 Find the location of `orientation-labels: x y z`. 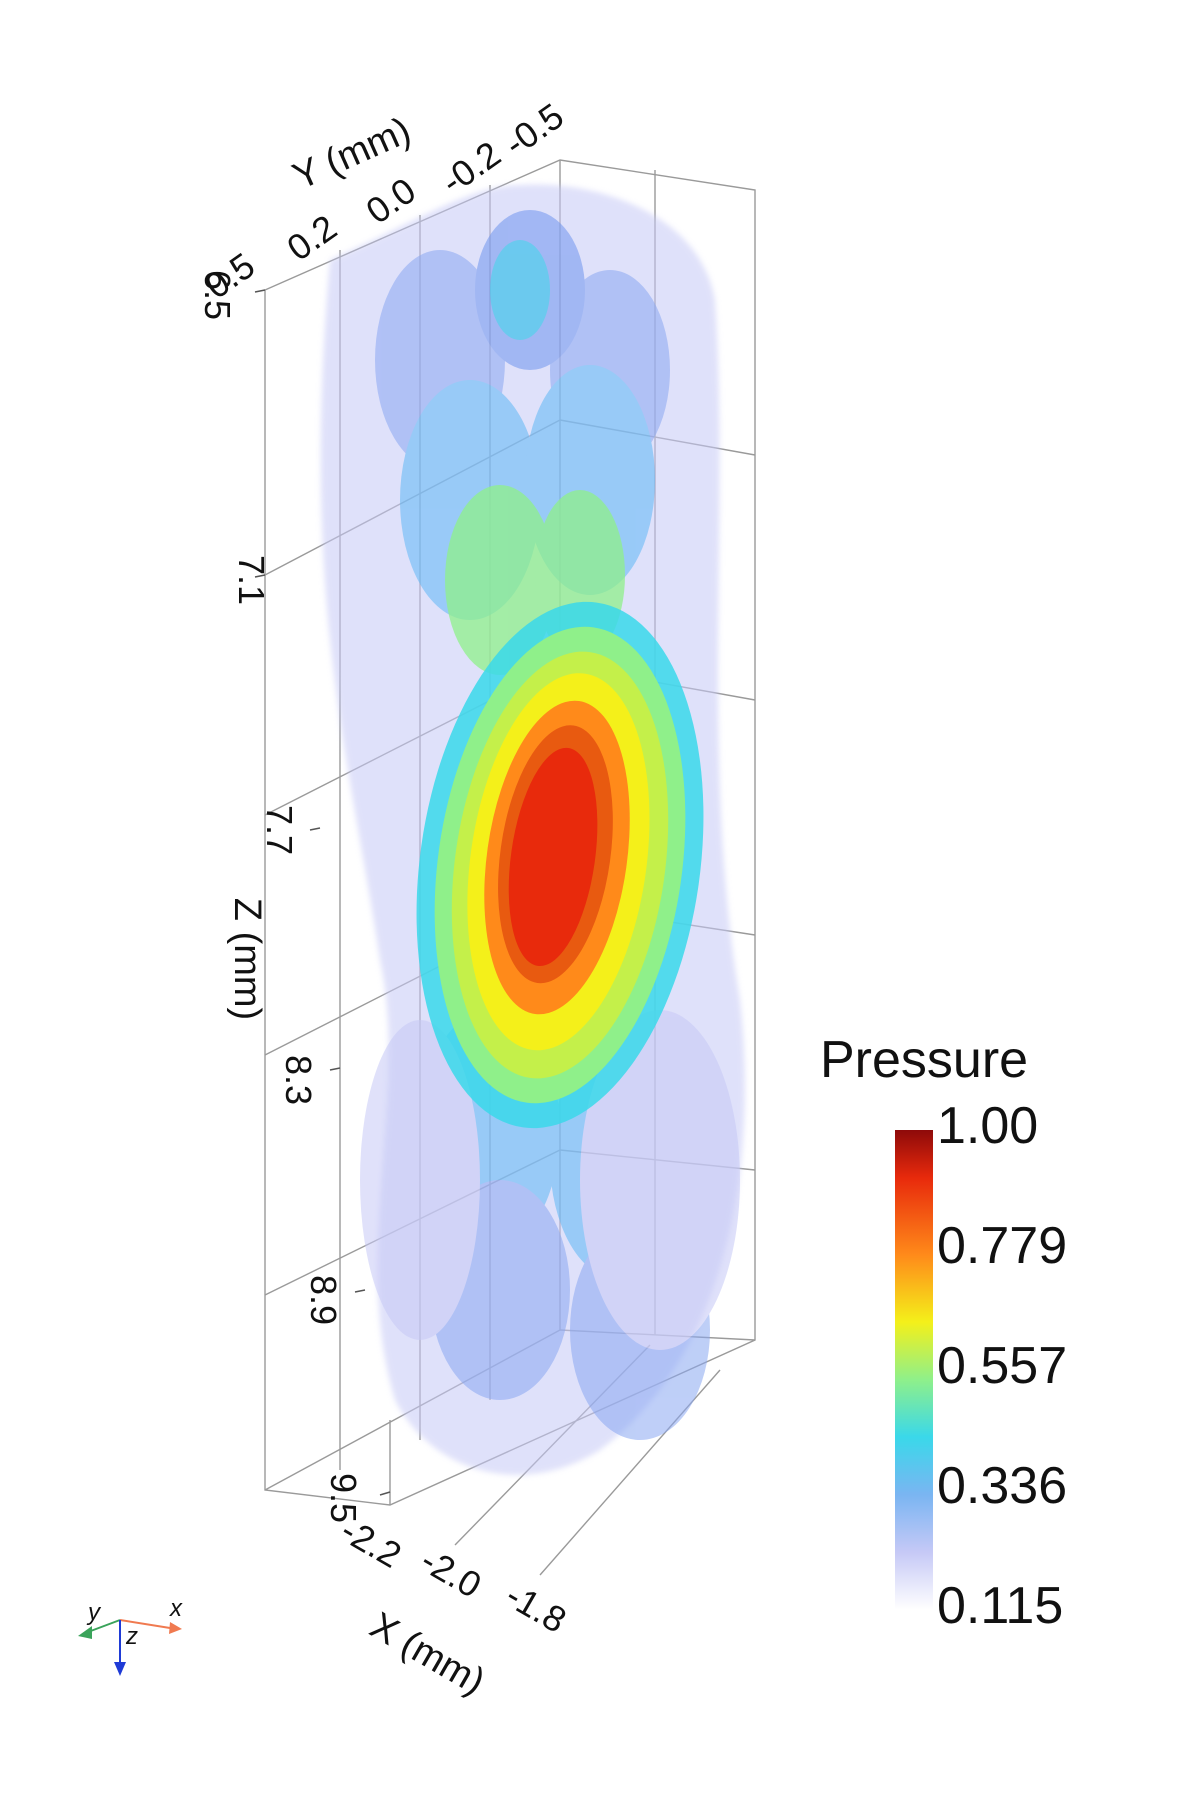

orientation-labels: x y z is located at coordinates (135, 1640).